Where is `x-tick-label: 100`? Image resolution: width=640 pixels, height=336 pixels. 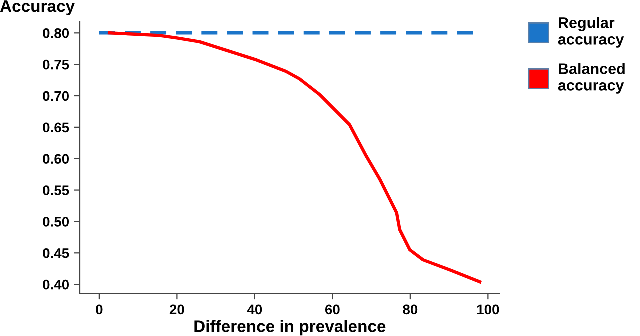
x-tick-label: 100 is located at coordinates (488, 309).